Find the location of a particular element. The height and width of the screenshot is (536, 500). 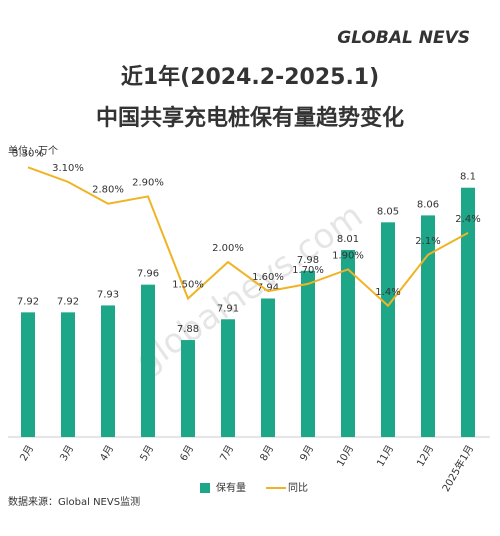

x-tick-label: 9月 is located at coordinates (307, 453).